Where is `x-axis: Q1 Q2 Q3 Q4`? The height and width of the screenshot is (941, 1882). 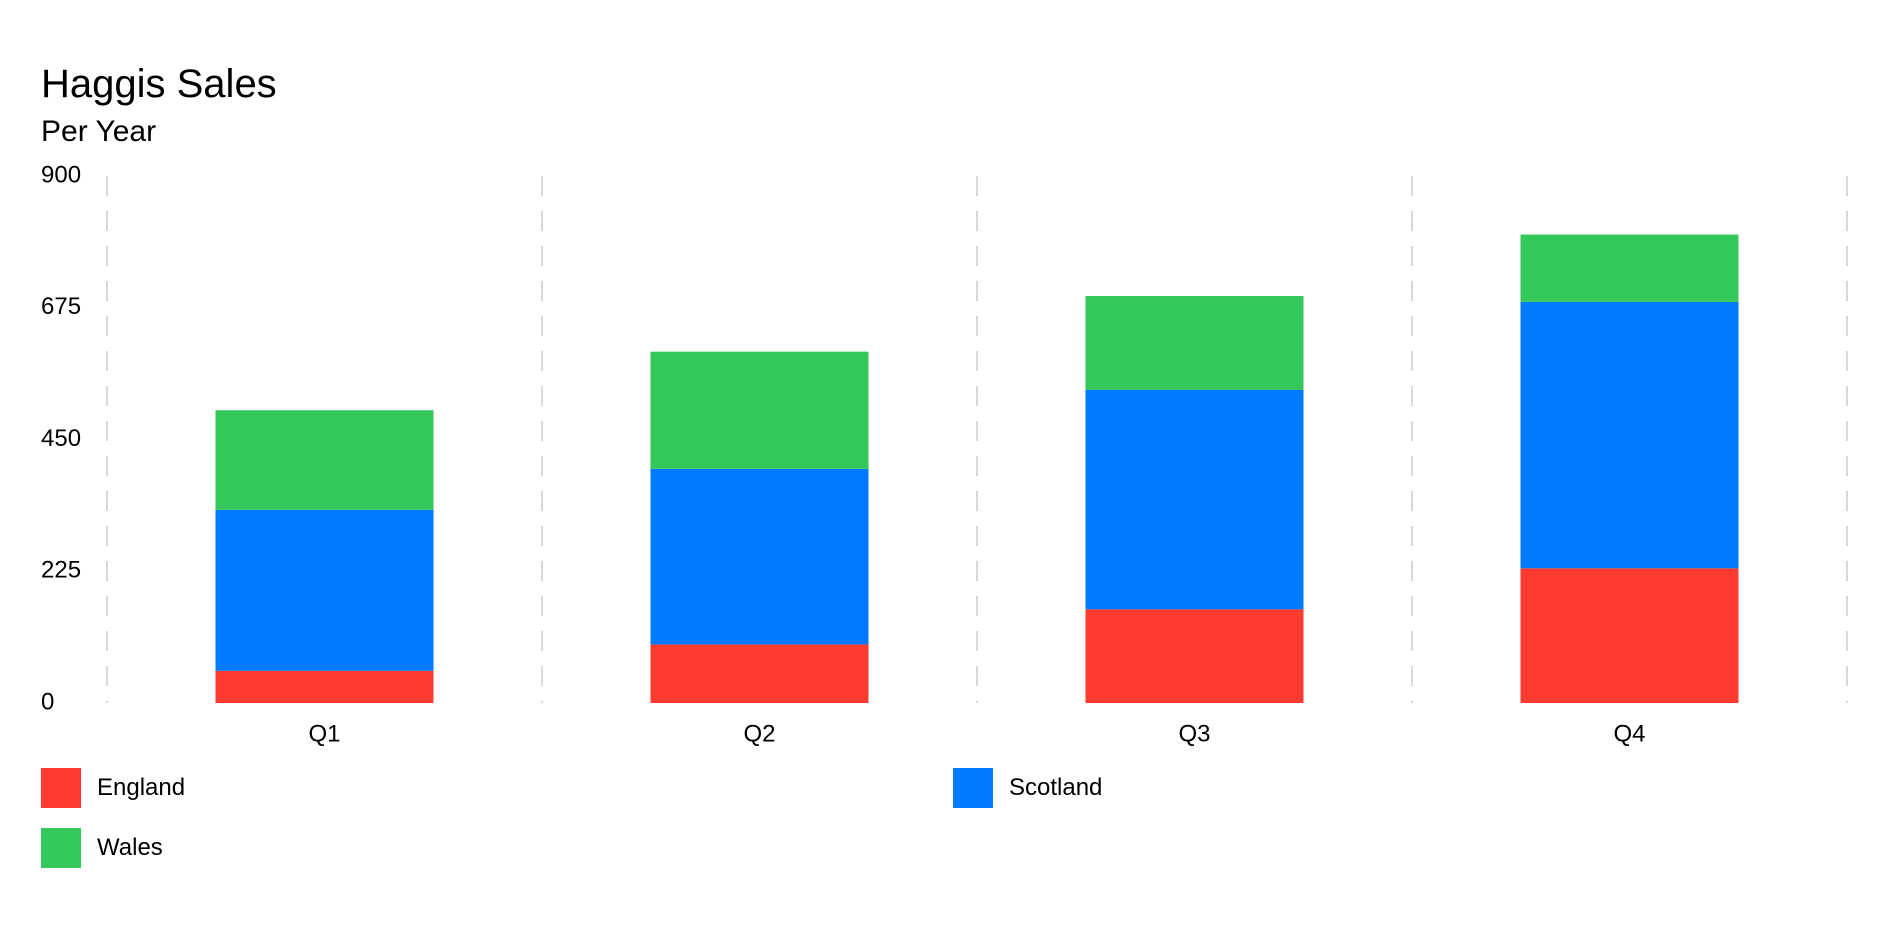 x-axis: Q1 Q2 Q3 Q4 is located at coordinates (976, 733).